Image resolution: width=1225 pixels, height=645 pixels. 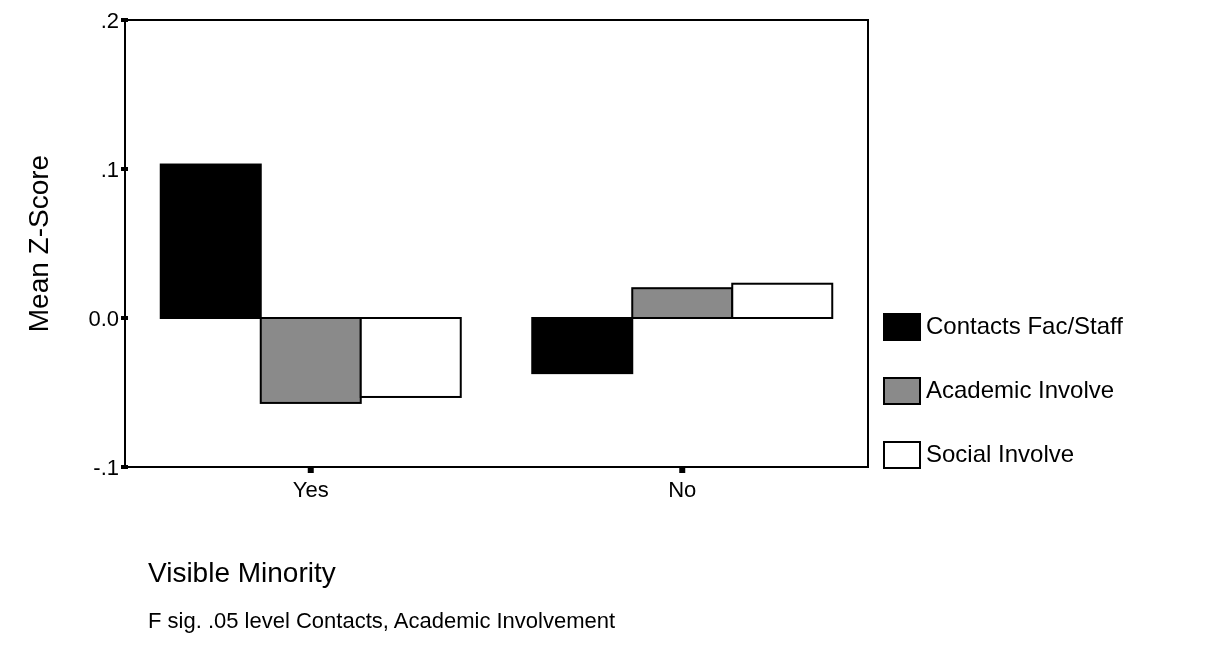 What do you see at coordinates (382, 620) in the screenshot?
I see `text: F sig. .05 level Contacts, Academic Involvement` at bounding box center [382, 620].